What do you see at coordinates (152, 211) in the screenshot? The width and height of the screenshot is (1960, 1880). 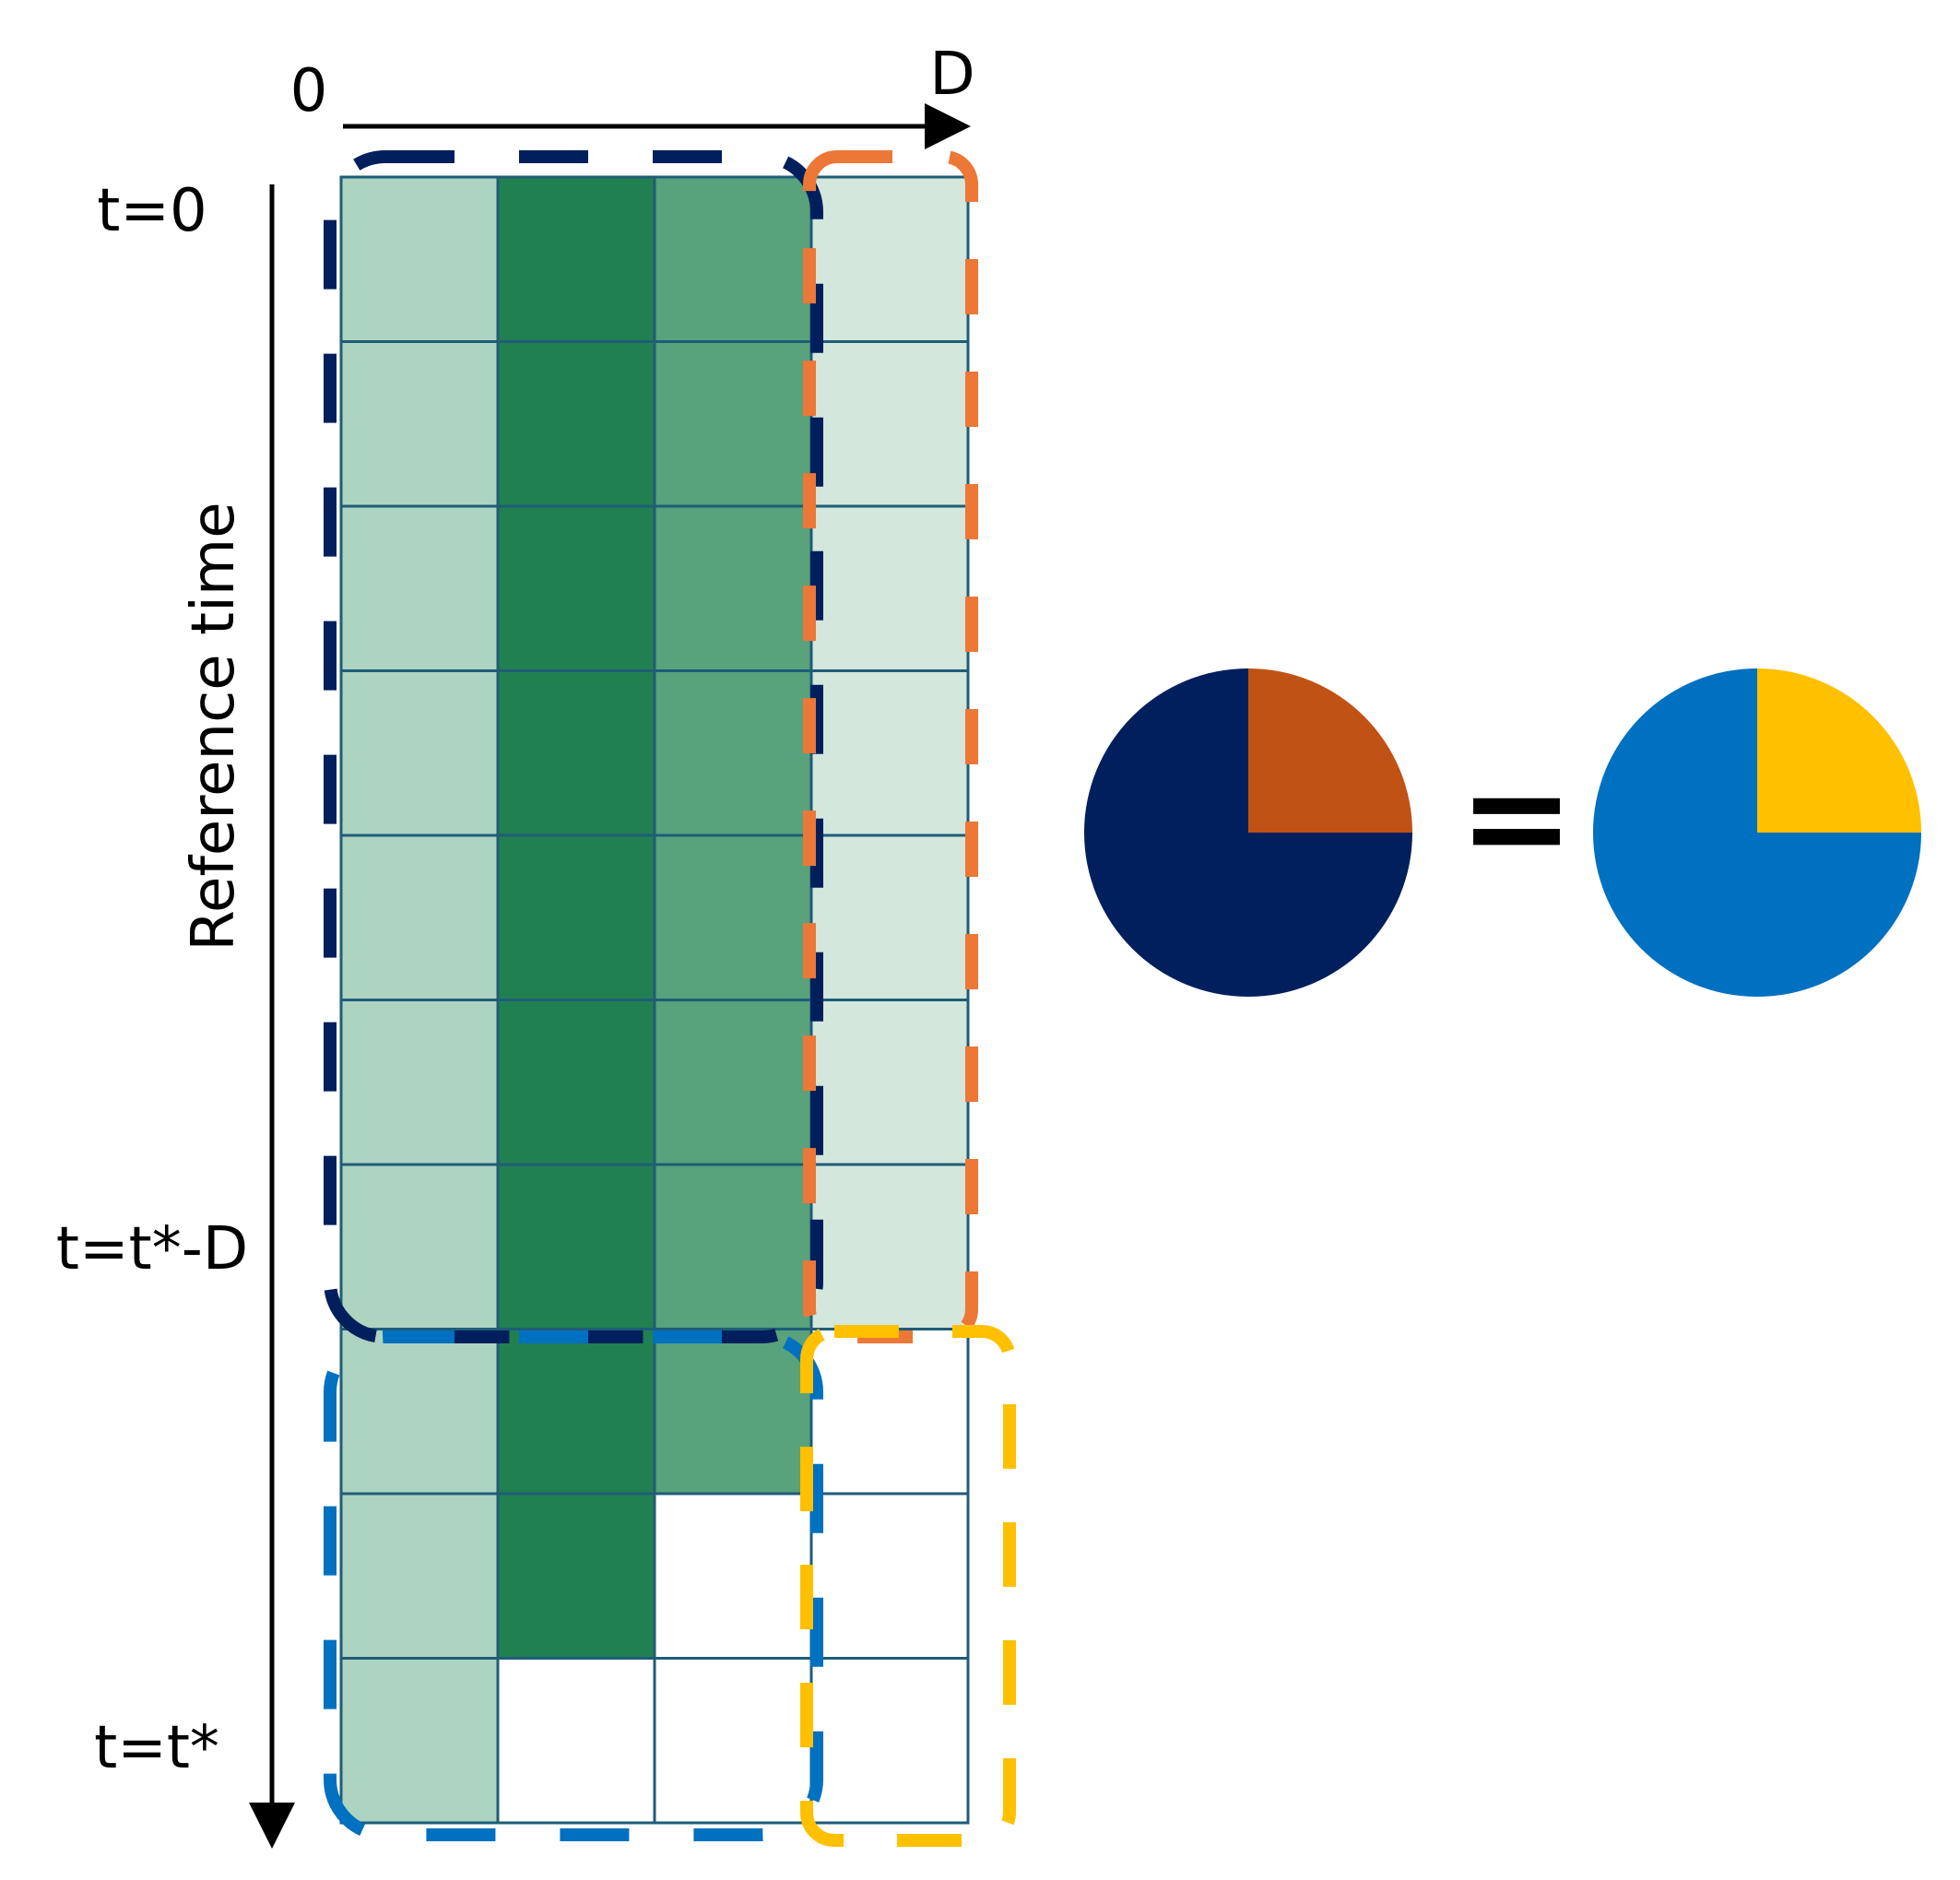 I see `tick-label-t0: t=0` at bounding box center [152, 211].